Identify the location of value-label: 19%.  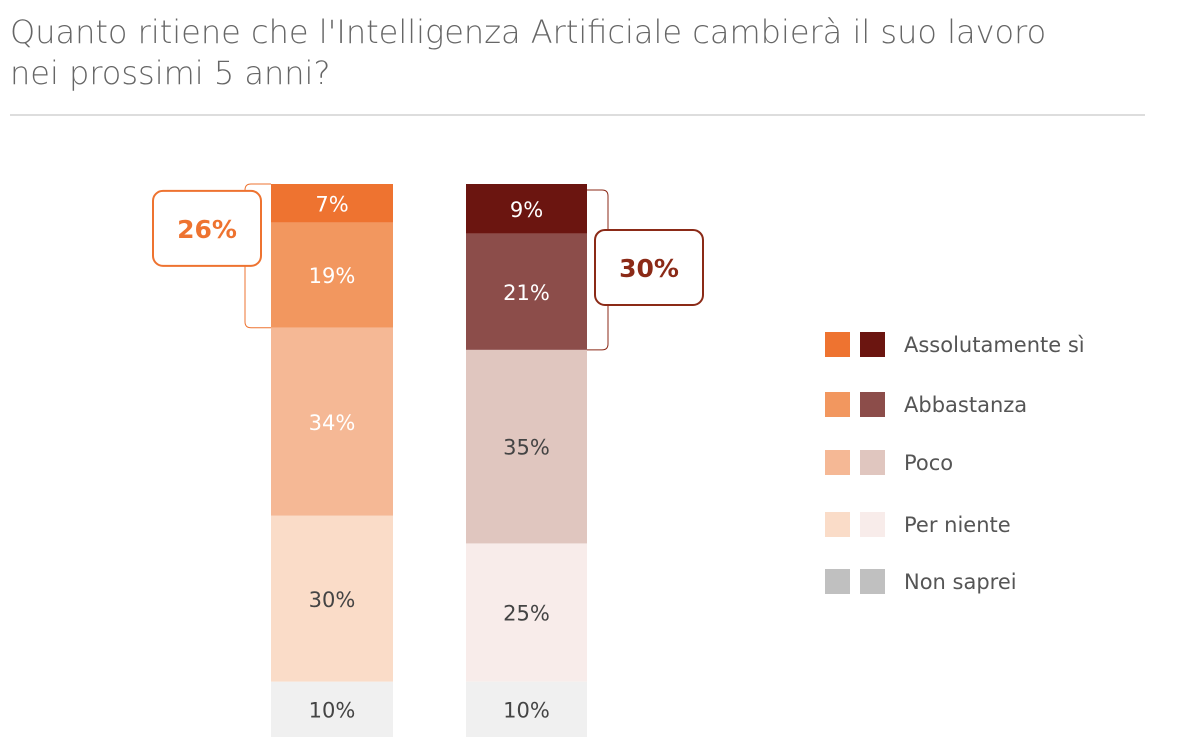
(332, 276).